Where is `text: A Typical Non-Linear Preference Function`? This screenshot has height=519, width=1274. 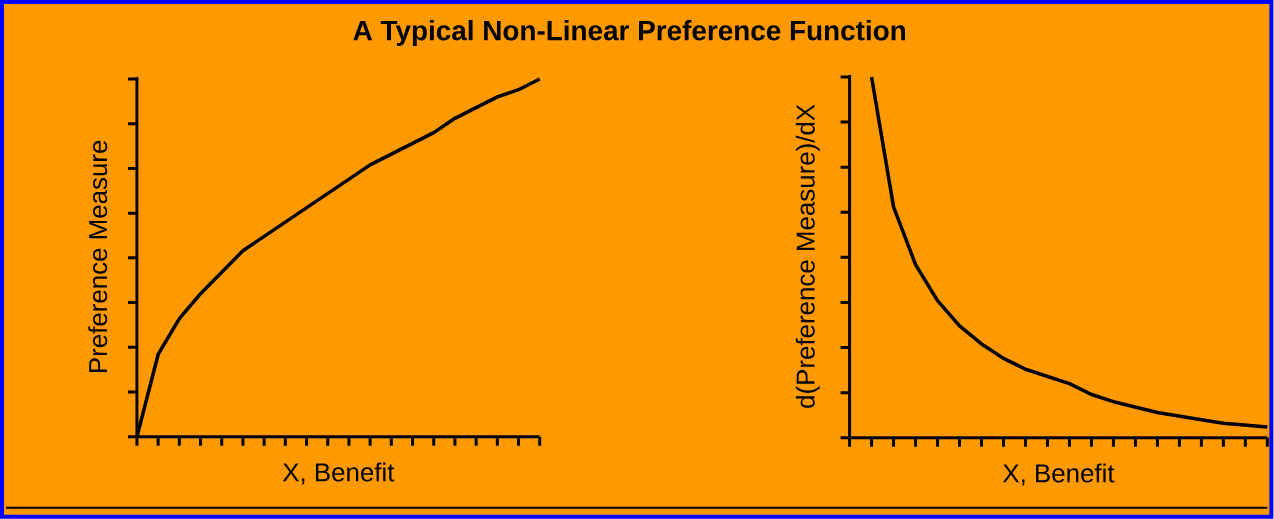
text: A Typical Non-Linear Preference Function is located at coordinates (629, 33).